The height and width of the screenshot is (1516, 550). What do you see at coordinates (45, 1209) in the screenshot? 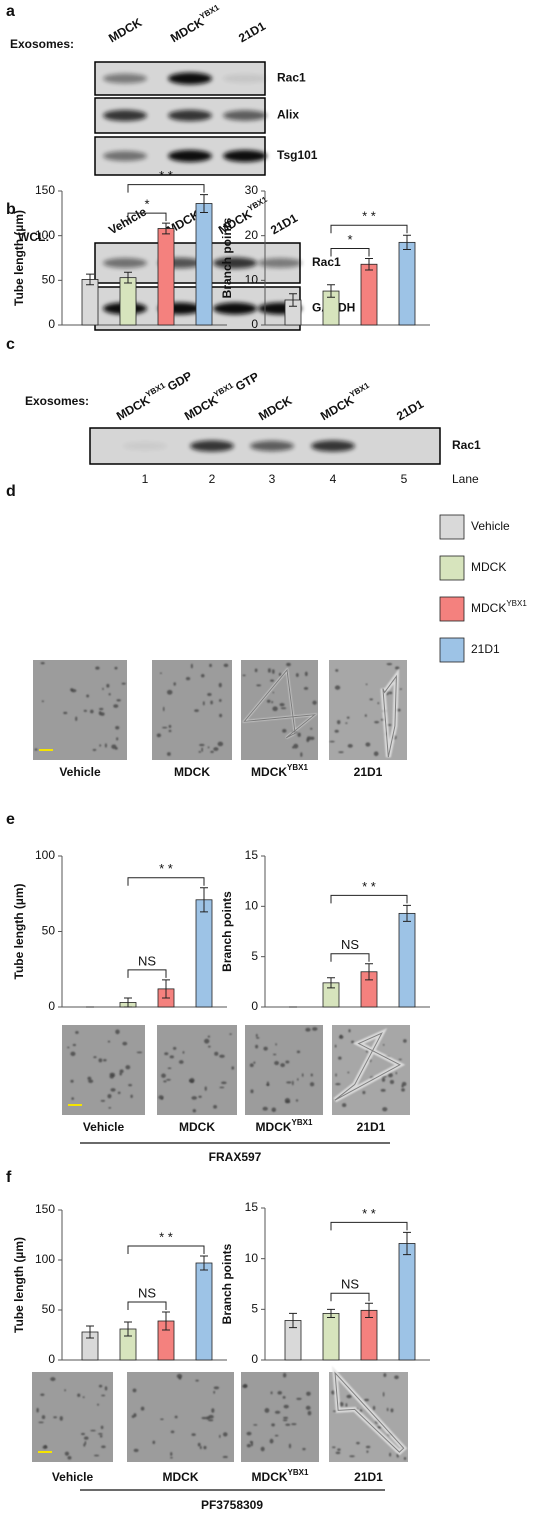
I see `y-tick-label: 150` at bounding box center [45, 1209].